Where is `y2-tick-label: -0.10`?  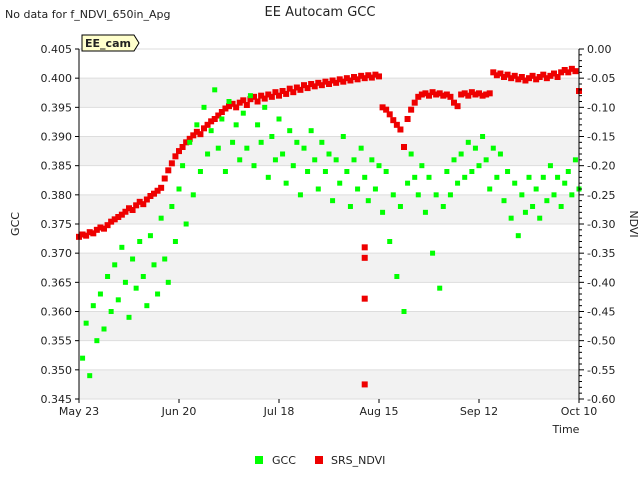
y2-tick-label: -0.10 is located at coordinates (601, 107).